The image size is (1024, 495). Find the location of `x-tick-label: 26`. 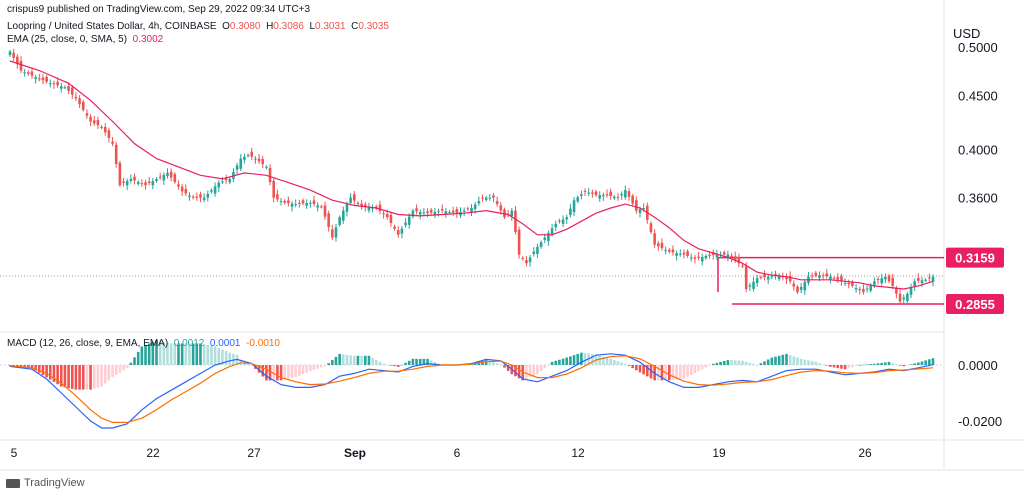

x-tick-label: 26 is located at coordinates (865, 453).